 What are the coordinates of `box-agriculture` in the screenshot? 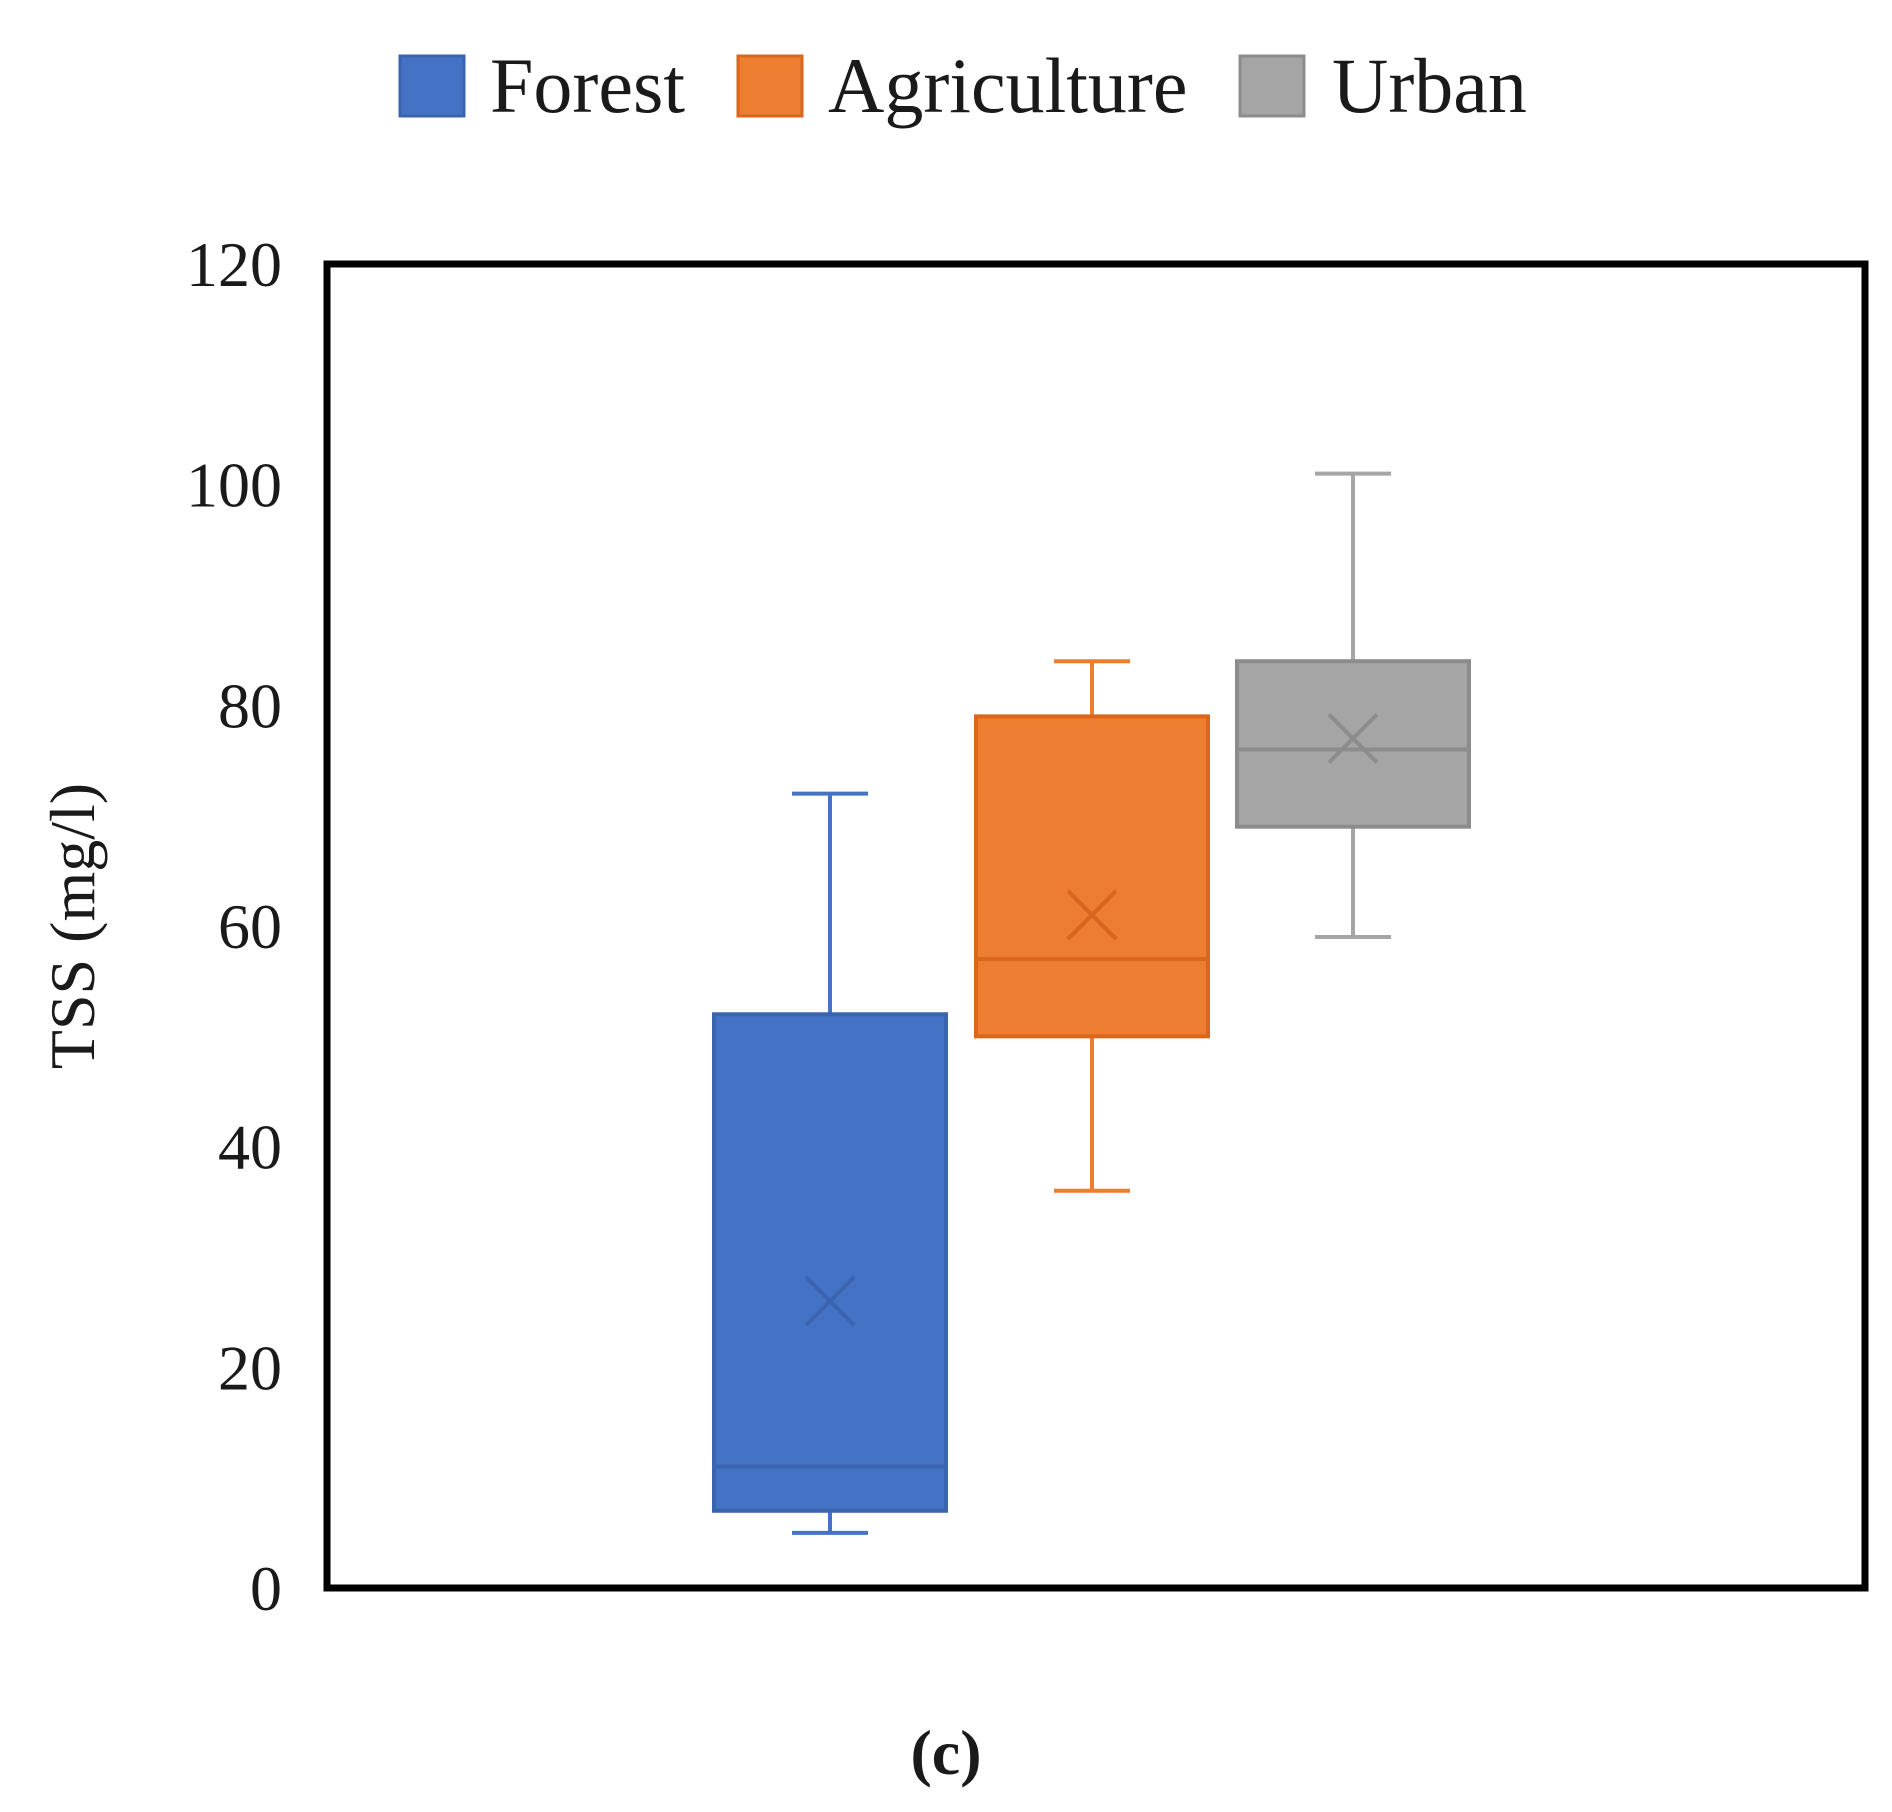 It's located at (1092, 926).